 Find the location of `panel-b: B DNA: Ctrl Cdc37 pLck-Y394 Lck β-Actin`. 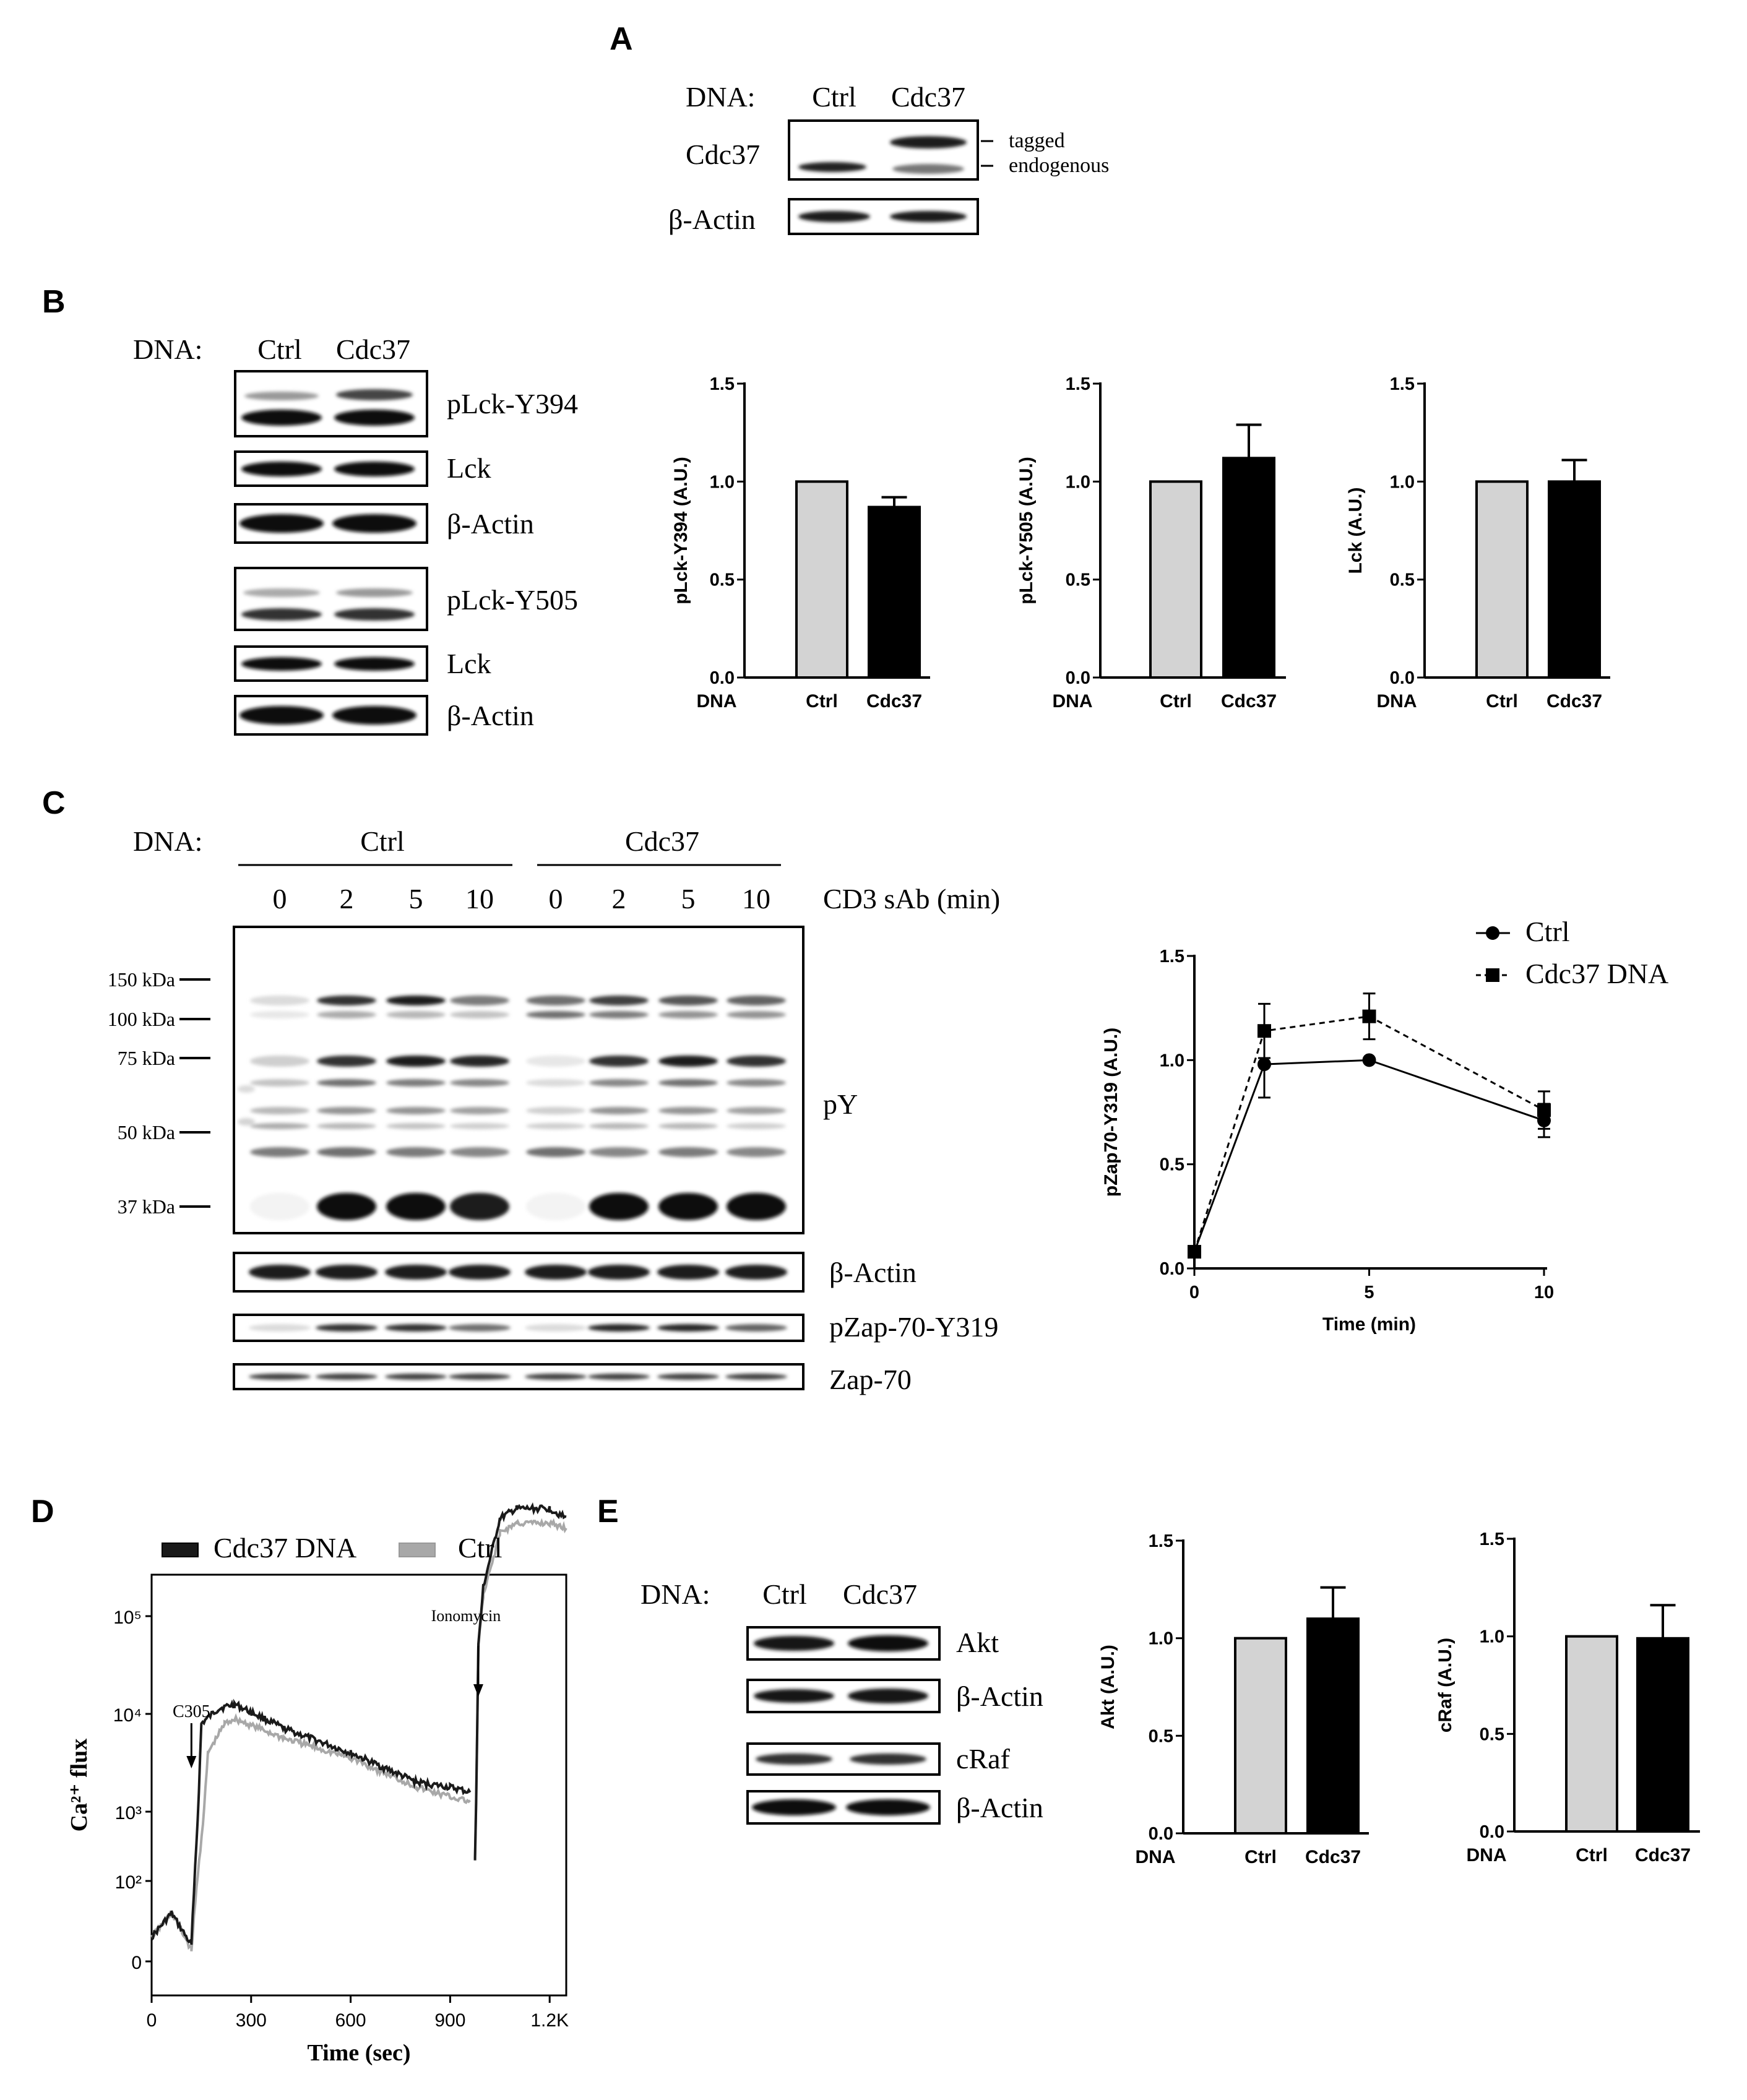

panel-b: B DNA: Ctrl Cdc37 pLck-Y394 Lck β-Actin is located at coordinates (310, 510).